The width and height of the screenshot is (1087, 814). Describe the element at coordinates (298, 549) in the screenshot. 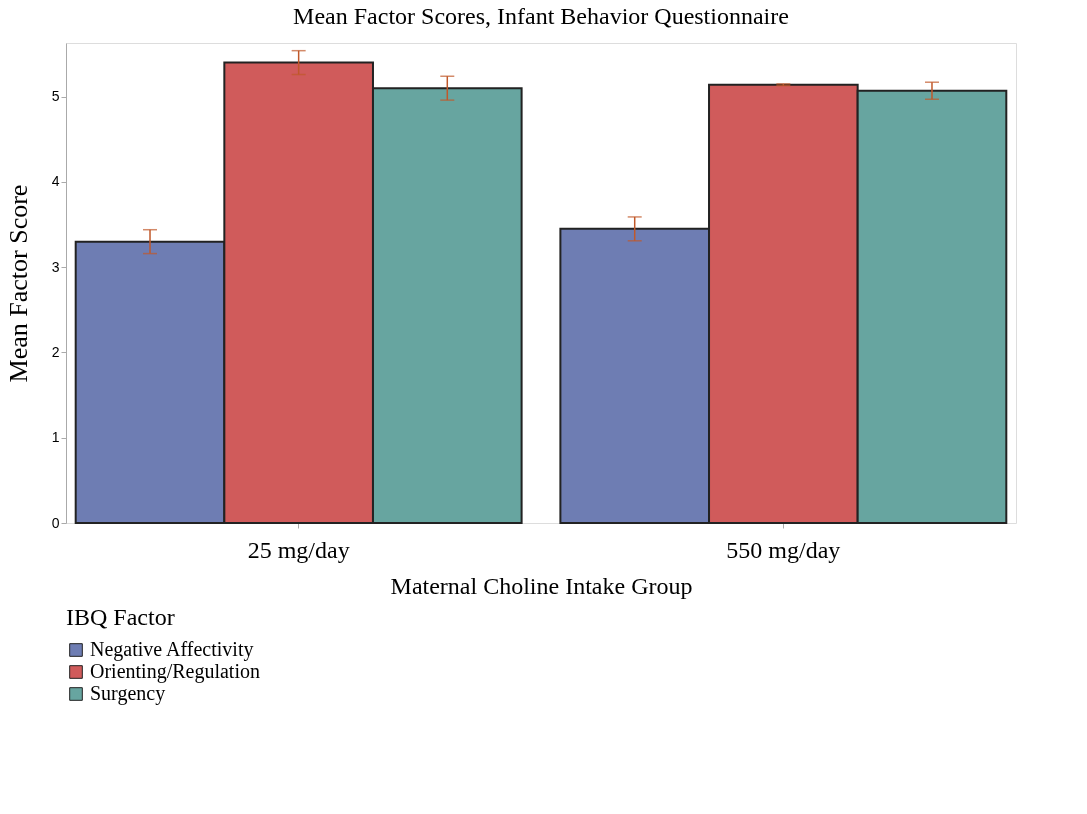

I see `x-tick-label: 25 mg/day` at that location.